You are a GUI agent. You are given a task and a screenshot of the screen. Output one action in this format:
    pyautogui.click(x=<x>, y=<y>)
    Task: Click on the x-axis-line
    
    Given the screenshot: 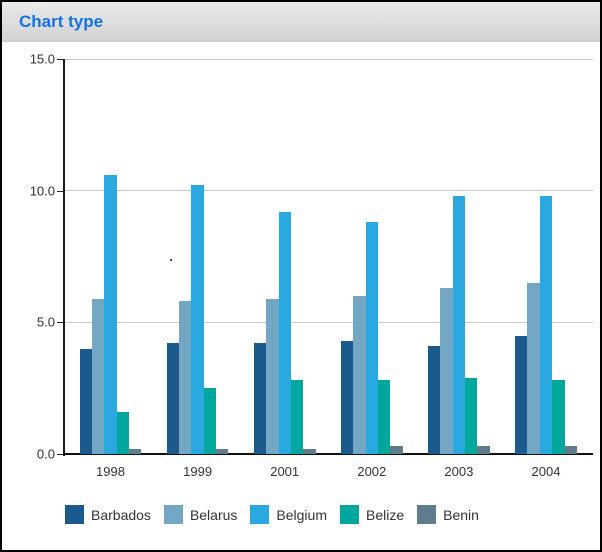 What is the action you would take?
    pyautogui.click(x=328, y=454)
    